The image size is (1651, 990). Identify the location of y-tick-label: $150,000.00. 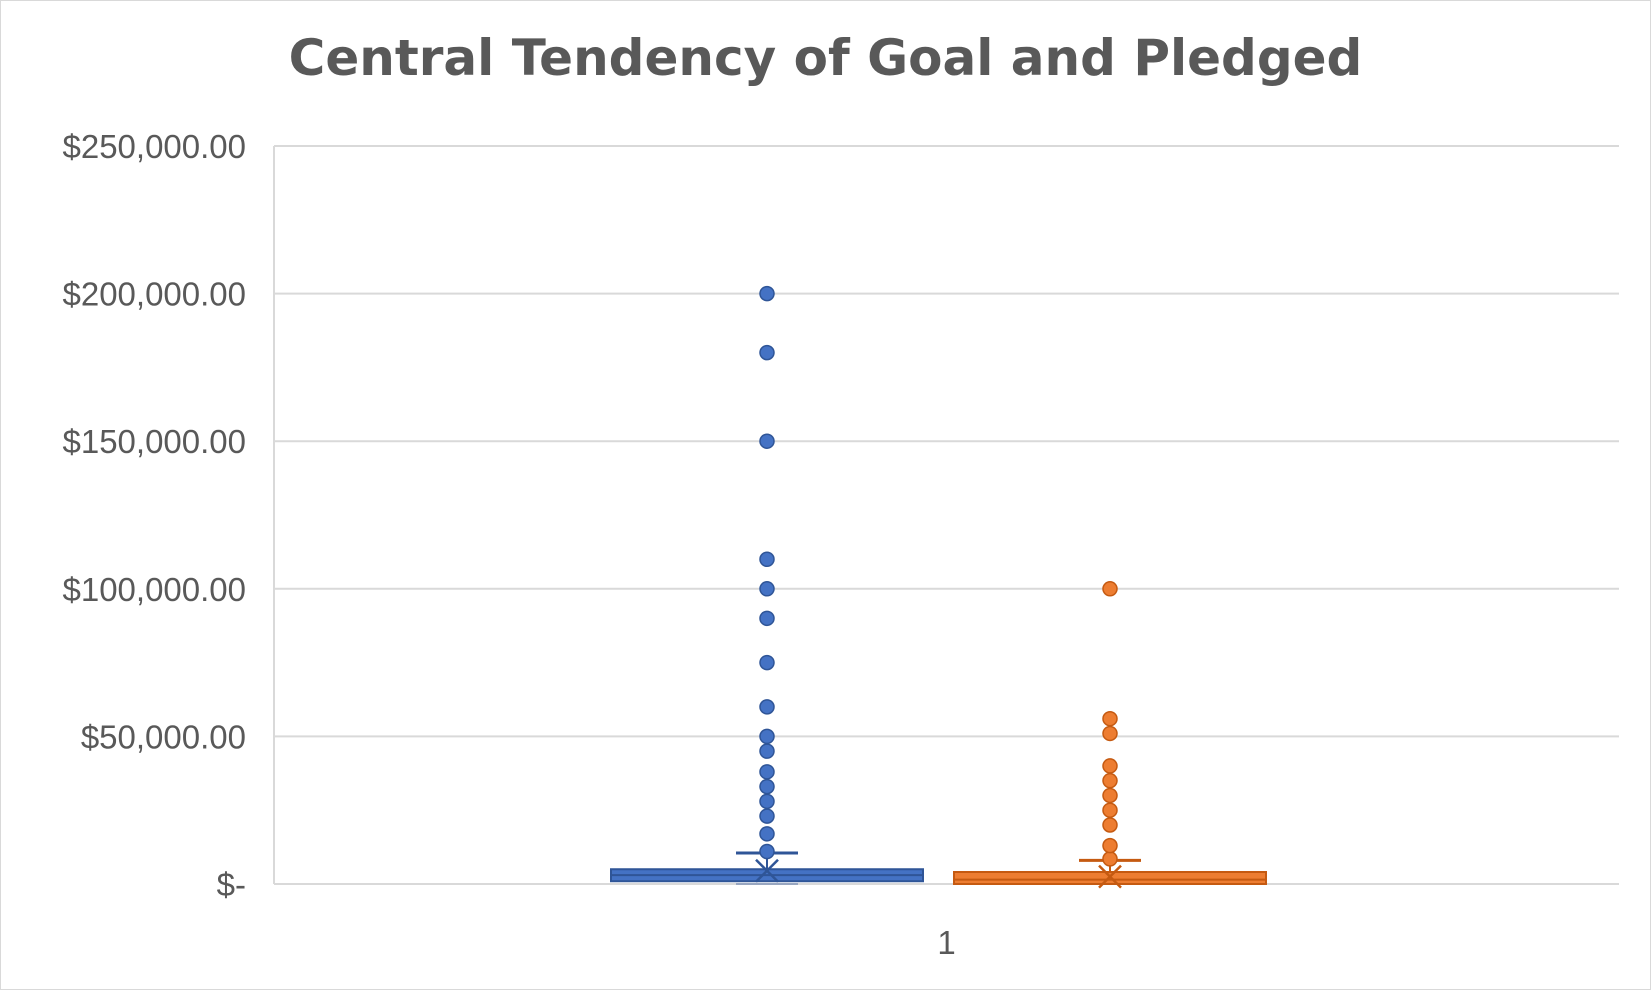
(154, 441).